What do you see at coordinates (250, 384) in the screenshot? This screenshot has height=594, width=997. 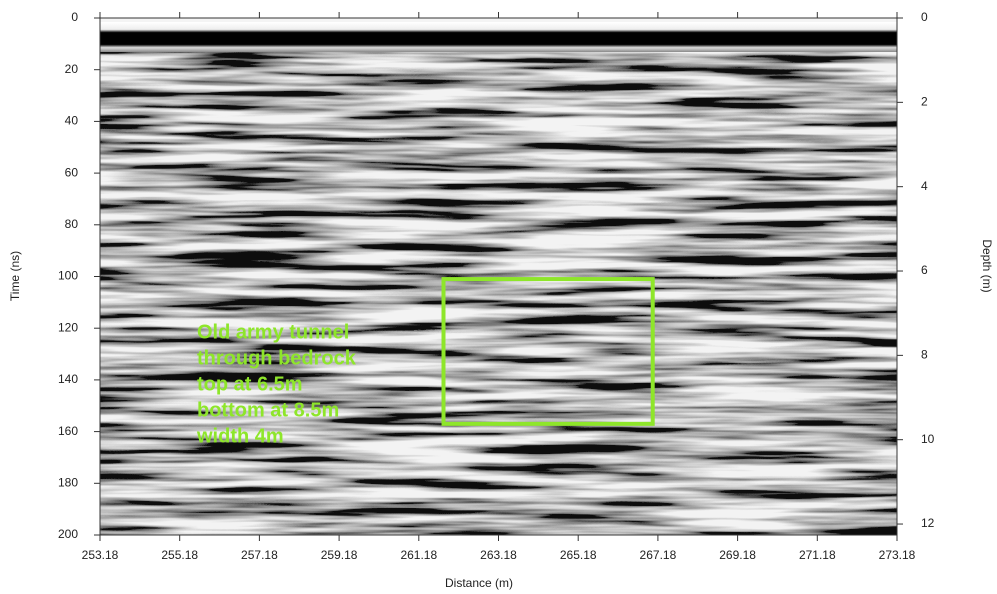 I see `annotation-text: top at 6.5m` at bounding box center [250, 384].